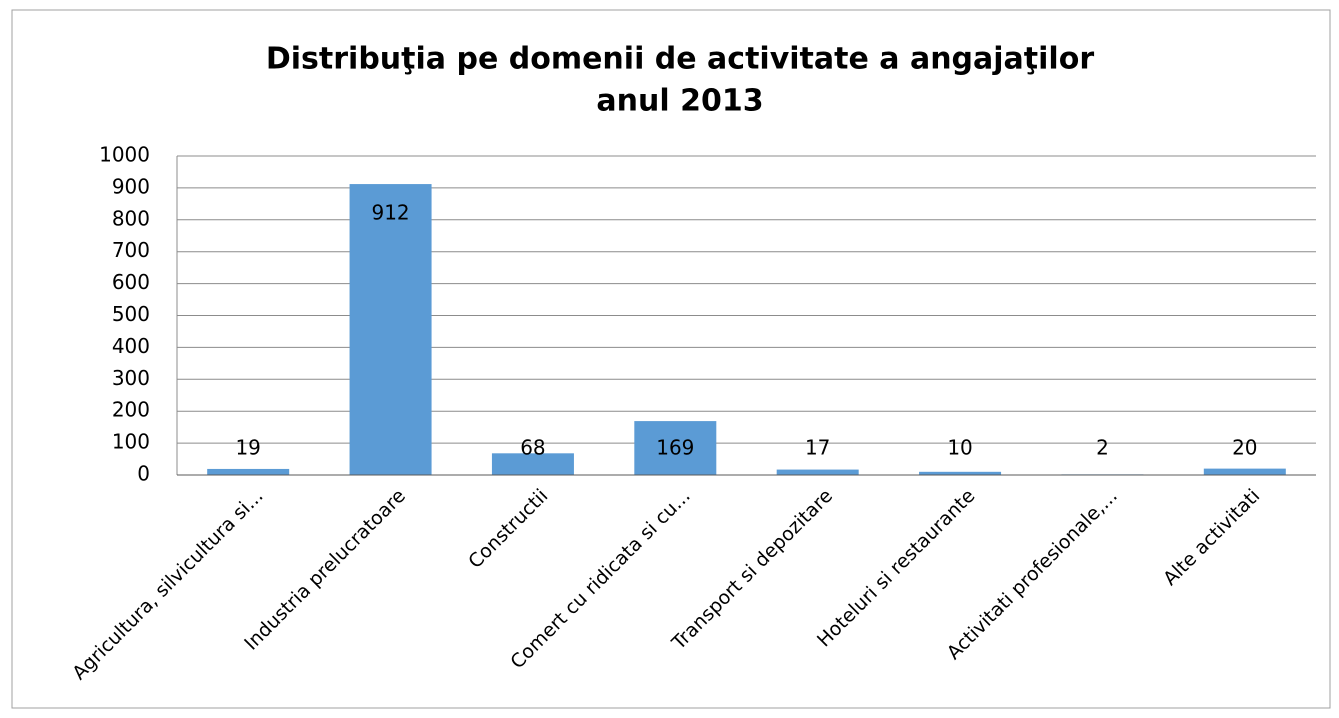 Image resolution: width=1339 pixels, height=718 pixels. Describe the element at coordinates (131, 218) in the screenshot. I see `y-tick-label: 800` at that location.